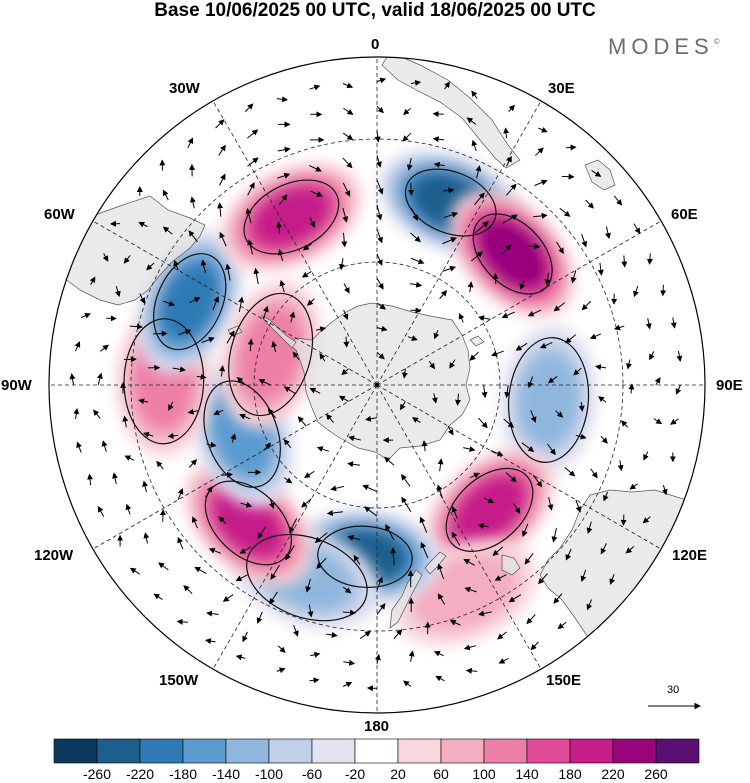  Describe the element at coordinates (511, 565) in the screenshot. I see `tasmania` at that location.